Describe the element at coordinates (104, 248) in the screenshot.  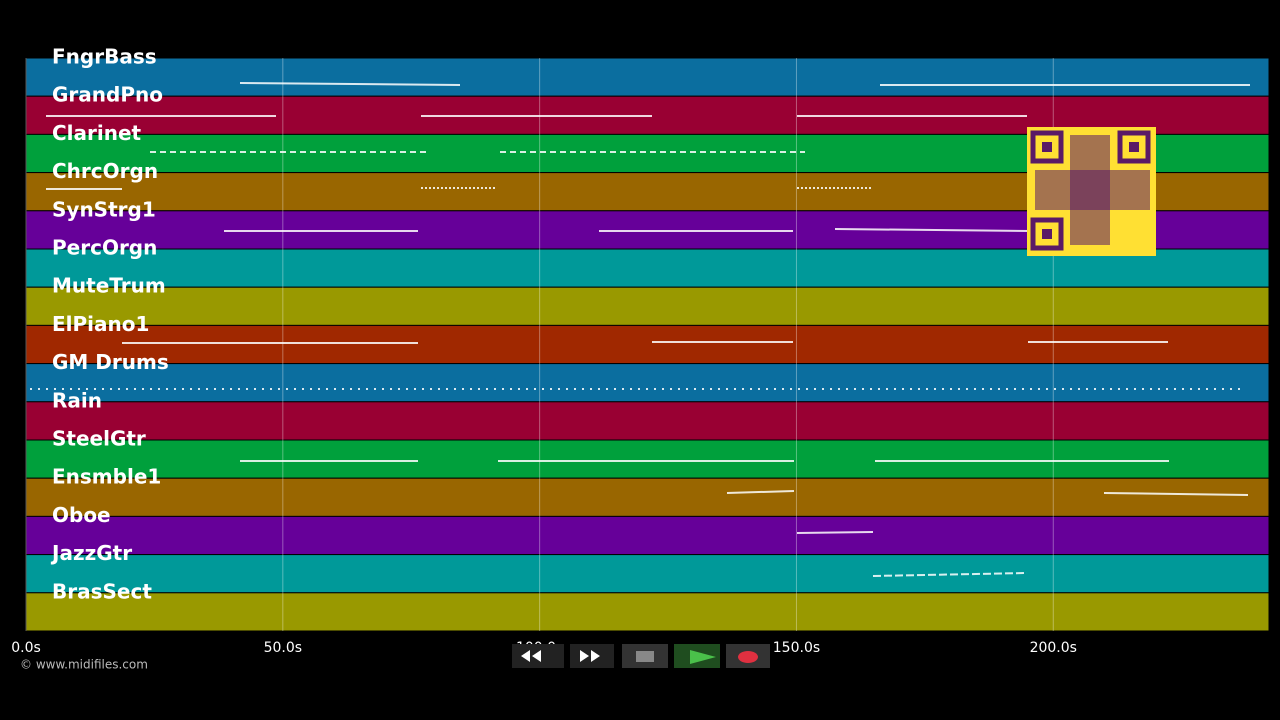
I see `track-label: PercOrgn` at that location.